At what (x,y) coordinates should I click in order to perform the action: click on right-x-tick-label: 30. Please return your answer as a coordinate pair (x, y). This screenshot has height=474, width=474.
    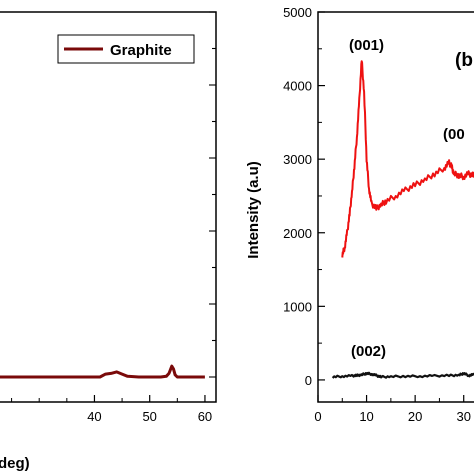
    Looking at the image, I should click on (463, 416).